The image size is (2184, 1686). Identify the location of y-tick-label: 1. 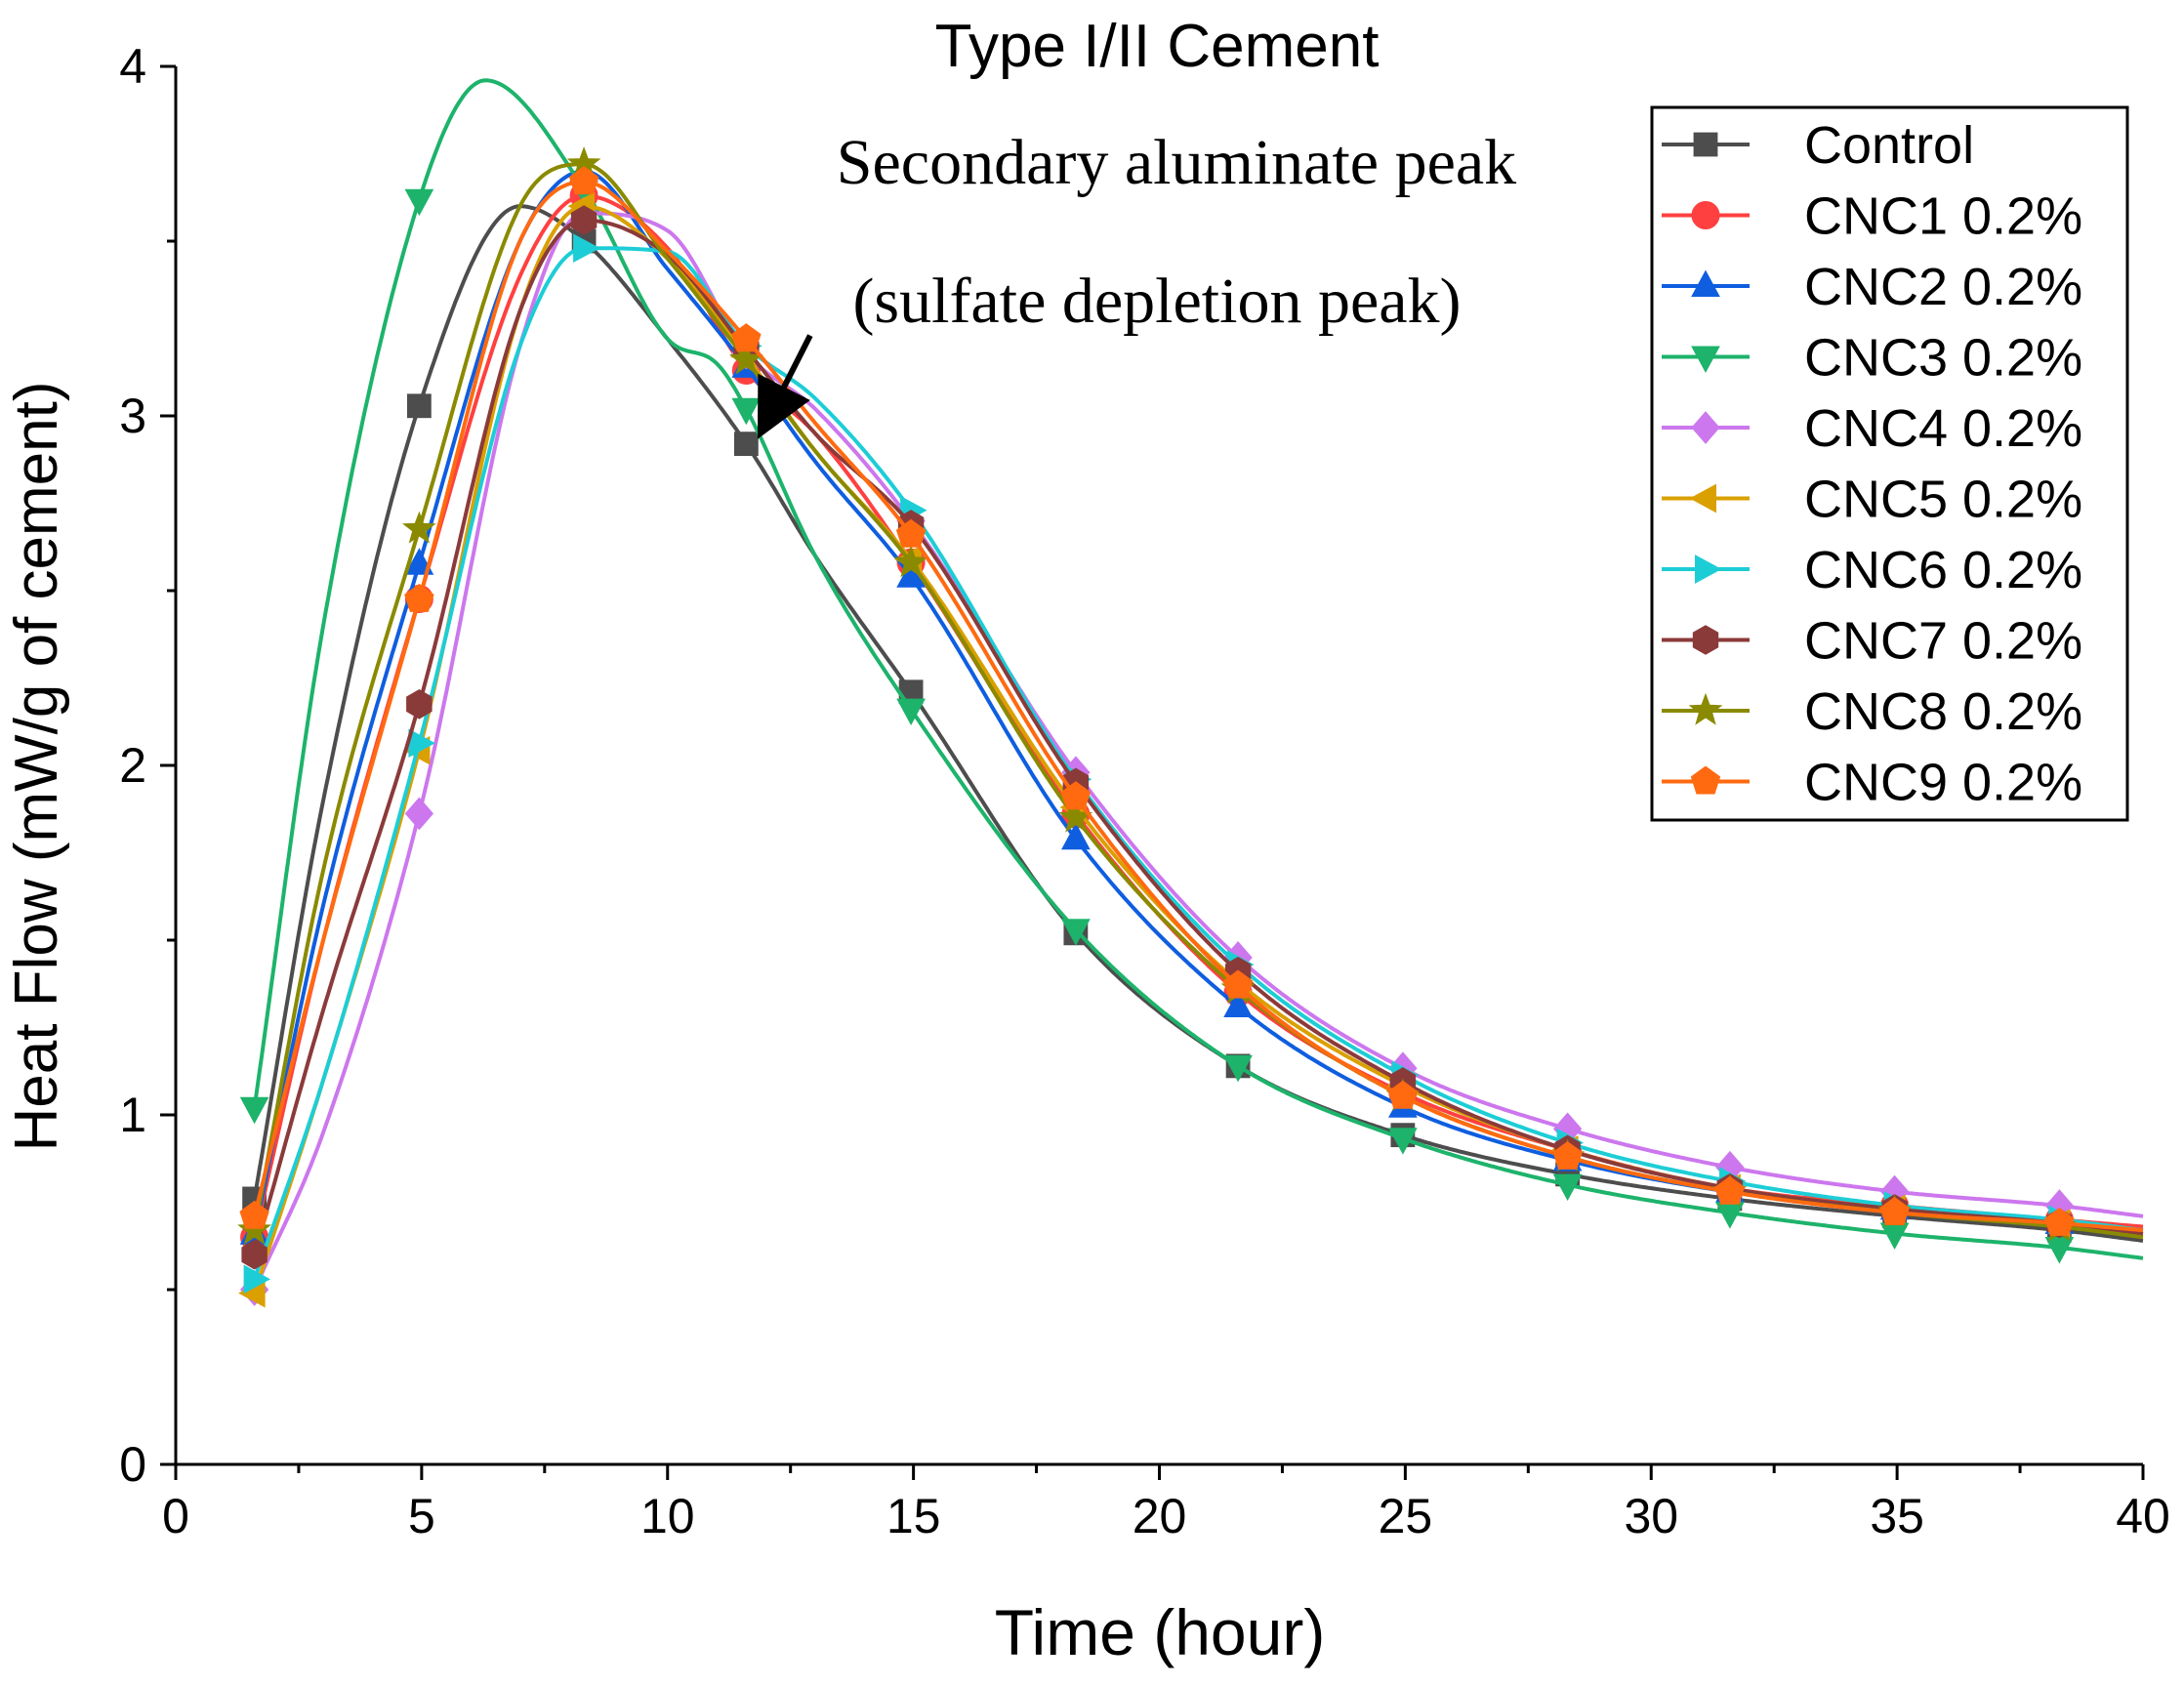
(132, 1115).